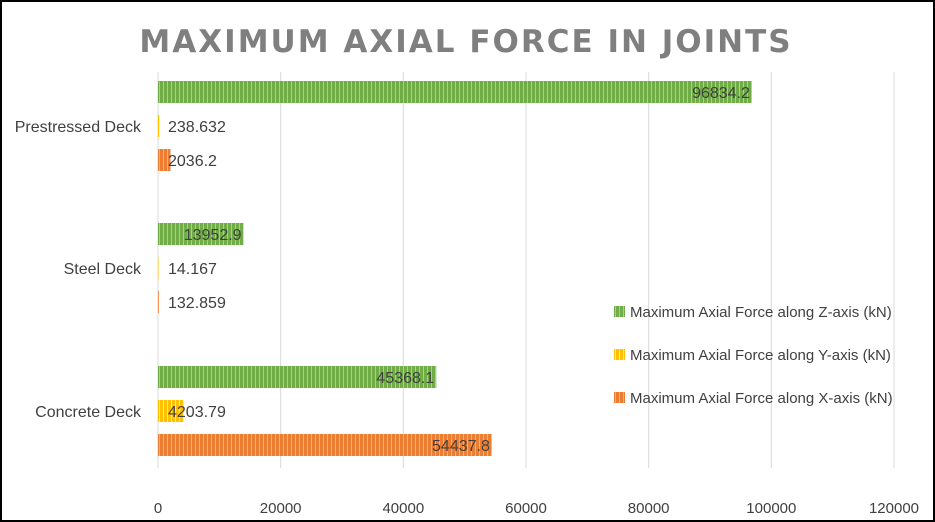 Image resolution: width=935 pixels, height=522 pixels. I want to click on legend-label: Maximum Axial Force along Z-axis (kN), so click(761, 312).